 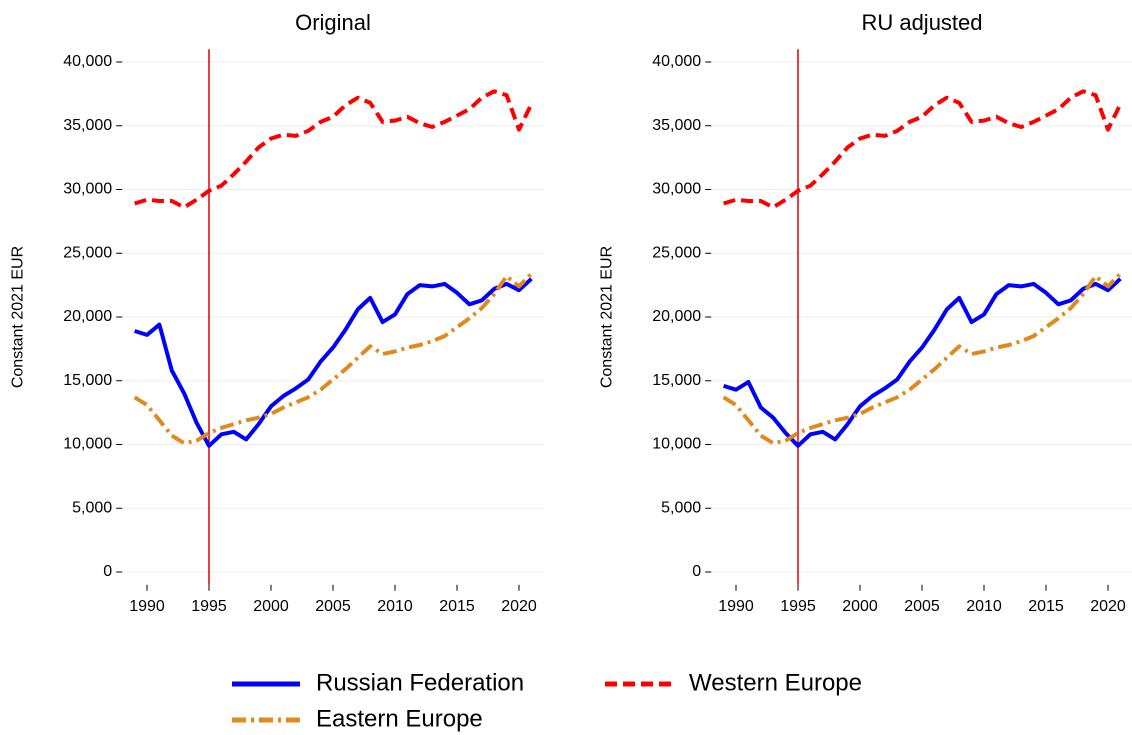 What do you see at coordinates (921, 22) in the screenshot?
I see `chart-title: RU adjusted` at bounding box center [921, 22].